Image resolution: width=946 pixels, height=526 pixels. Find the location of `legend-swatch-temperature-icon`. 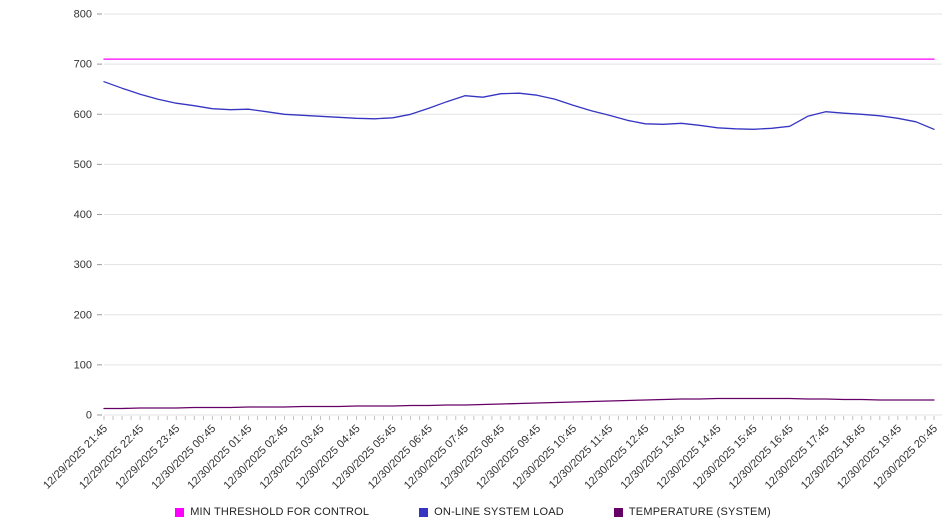

legend-swatch-temperature-icon is located at coordinates (618, 512).